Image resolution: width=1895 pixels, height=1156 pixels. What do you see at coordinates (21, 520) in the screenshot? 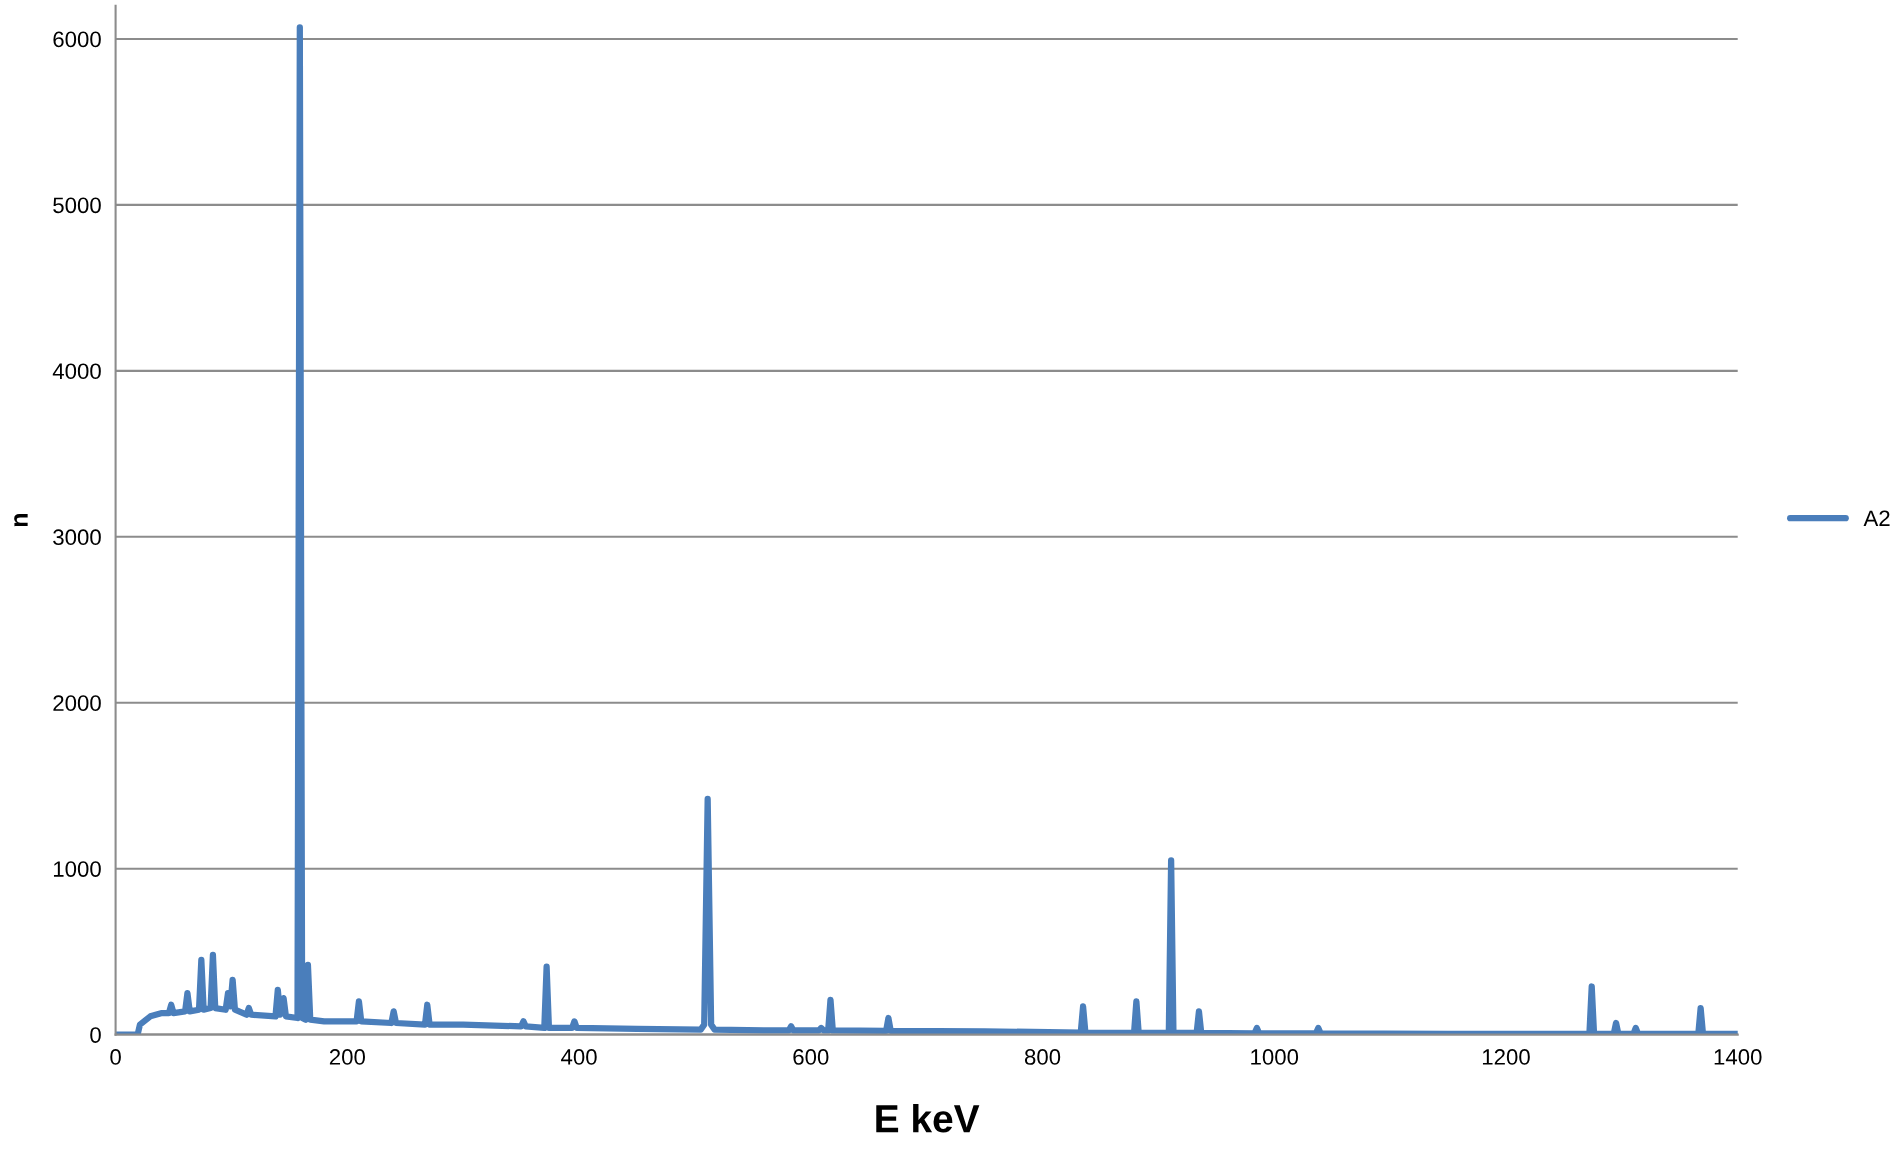
I see `y-axis-title: n` at bounding box center [21, 520].